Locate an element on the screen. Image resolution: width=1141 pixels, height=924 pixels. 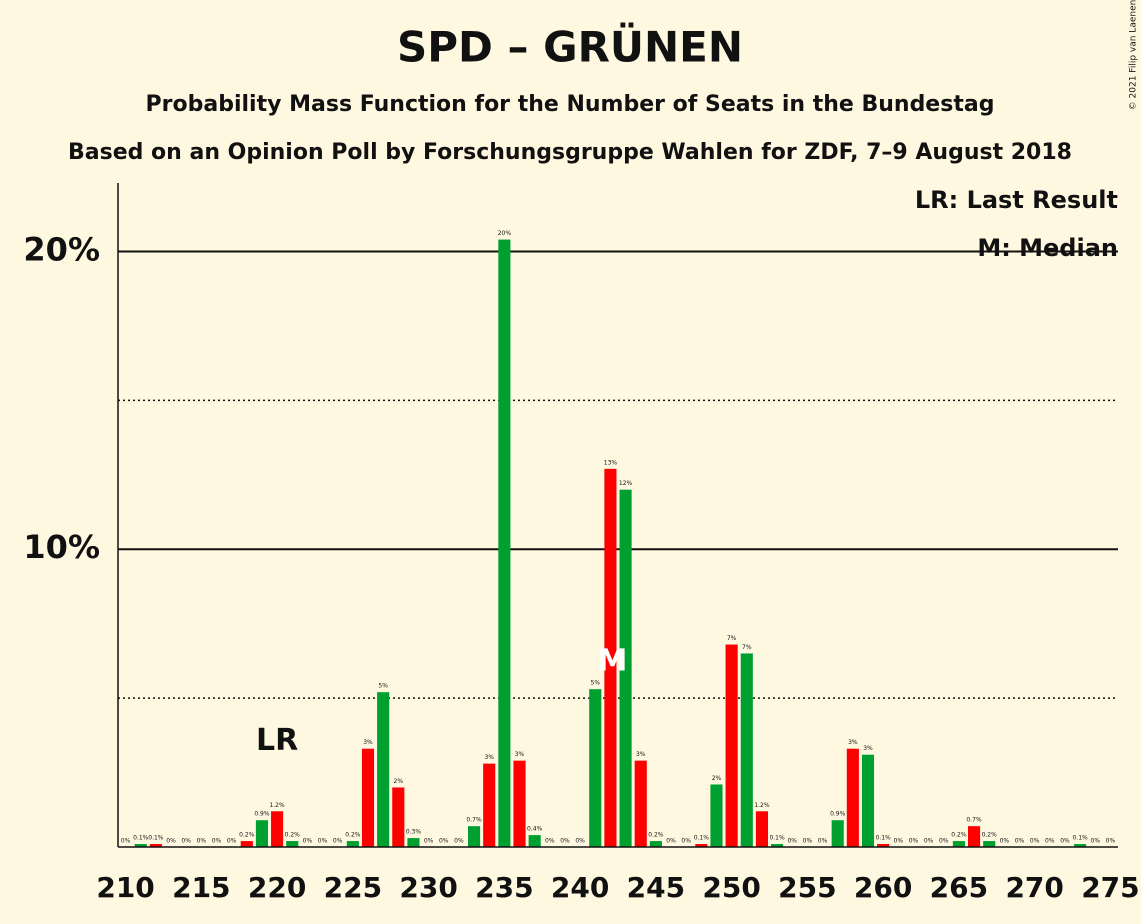
legend-entry: LR: Last Result is located at coordinates (1016, 200).